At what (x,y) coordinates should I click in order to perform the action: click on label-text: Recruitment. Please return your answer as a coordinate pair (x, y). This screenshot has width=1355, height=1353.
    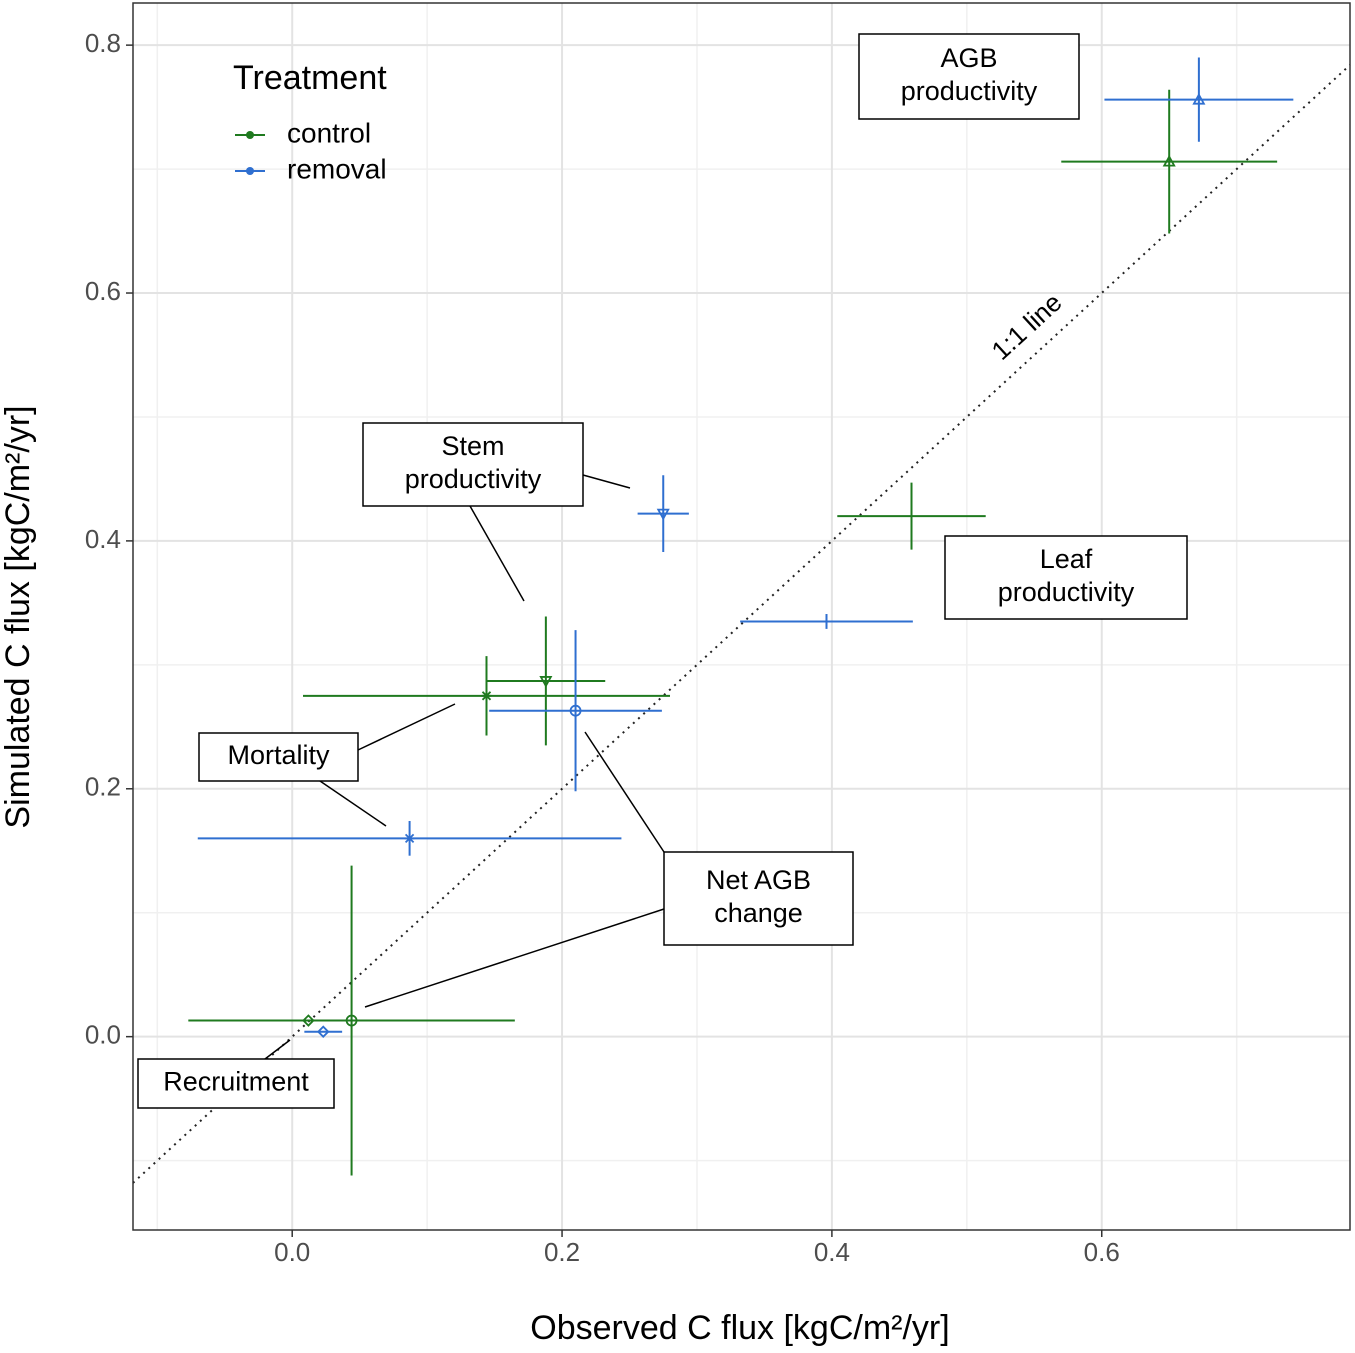
    Looking at the image, I should click on (236, 1082).